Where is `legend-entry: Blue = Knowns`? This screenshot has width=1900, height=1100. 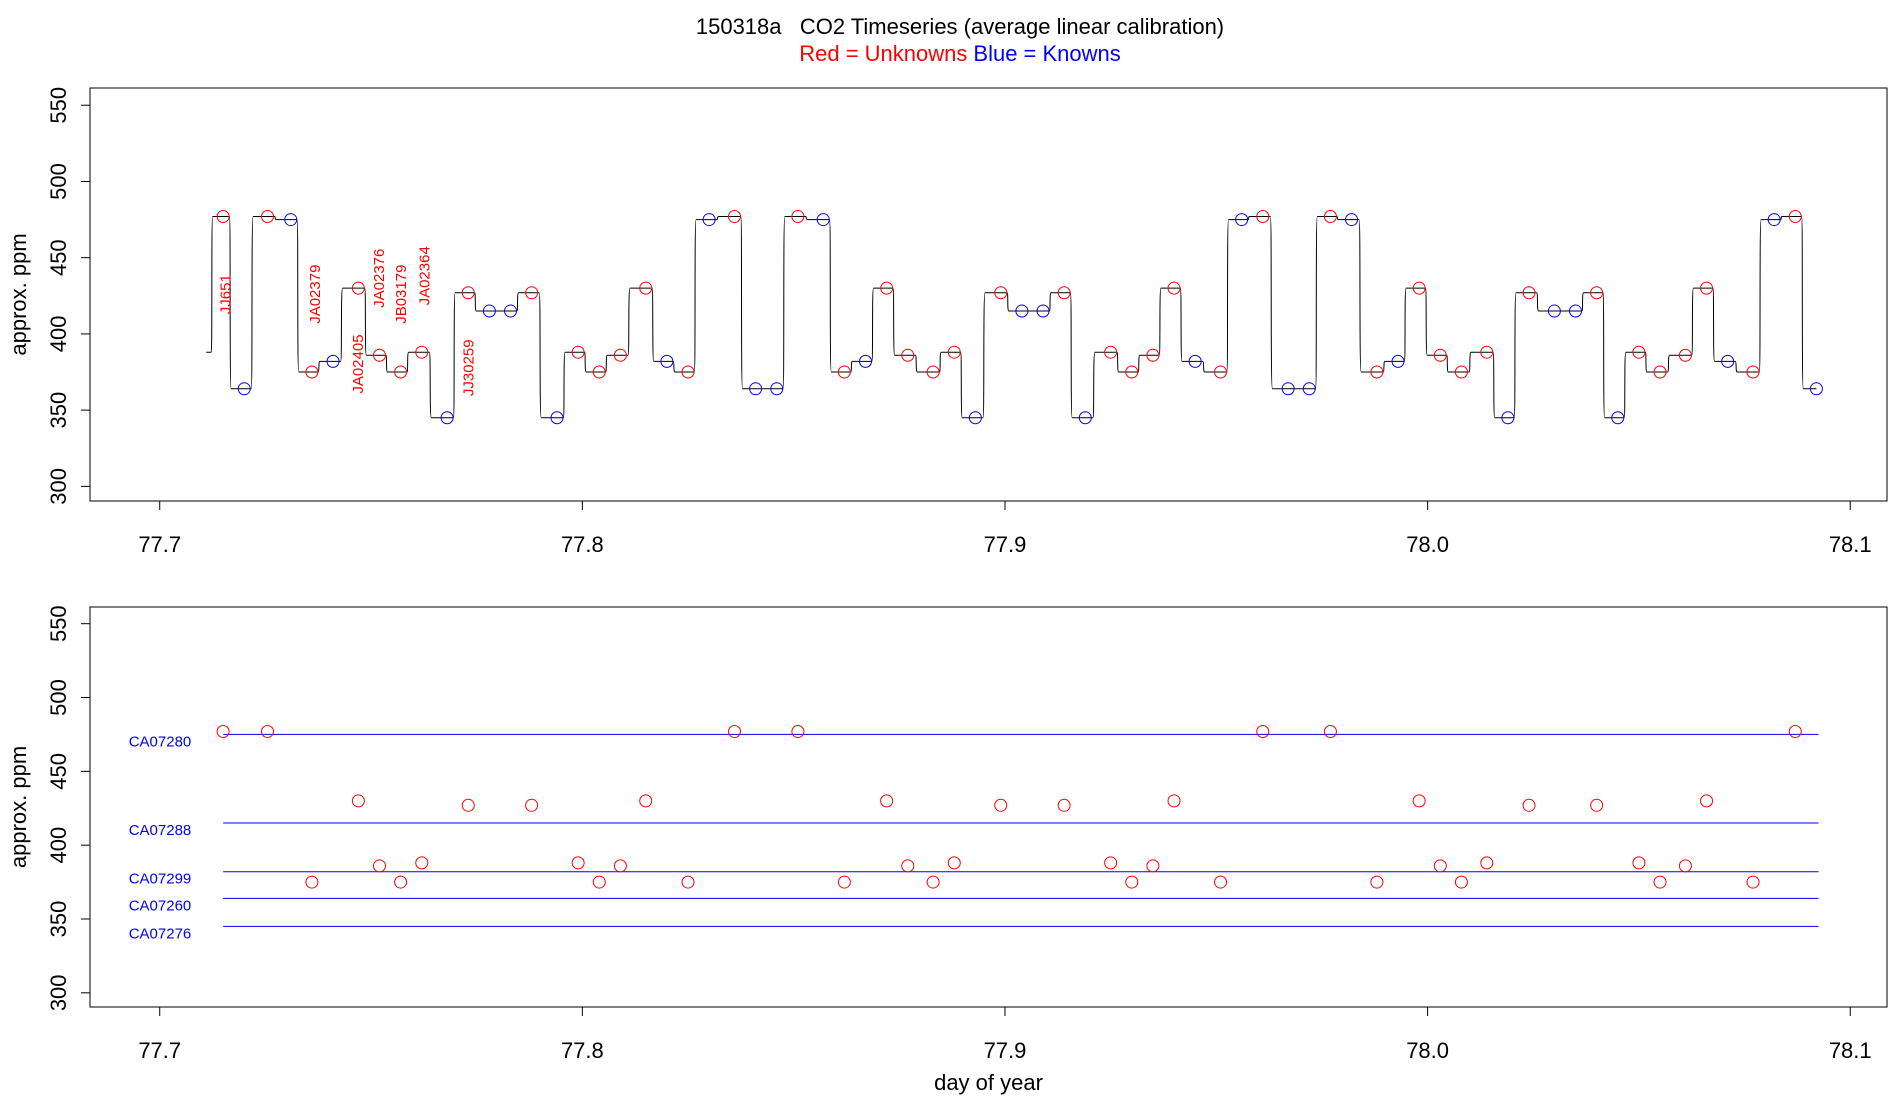 legend-entry: Blue = Knowns is located at coordinates (1046, 53).